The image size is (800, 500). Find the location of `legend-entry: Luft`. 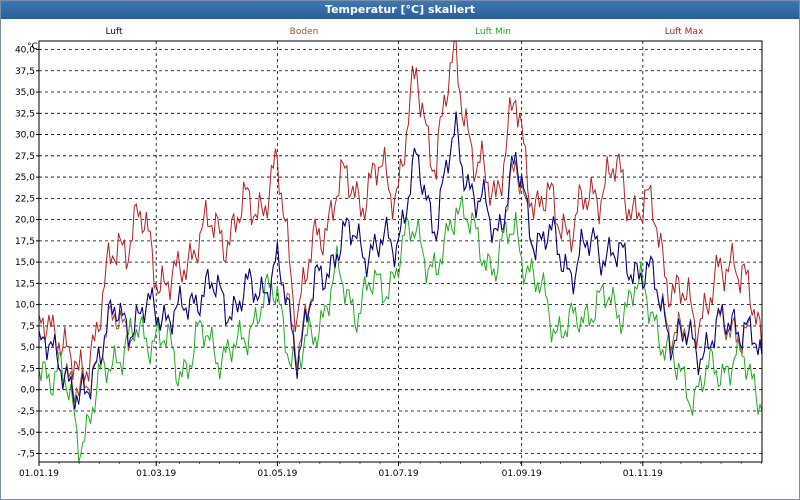

legend-entry: Luft is located at coordinates (114, 32).